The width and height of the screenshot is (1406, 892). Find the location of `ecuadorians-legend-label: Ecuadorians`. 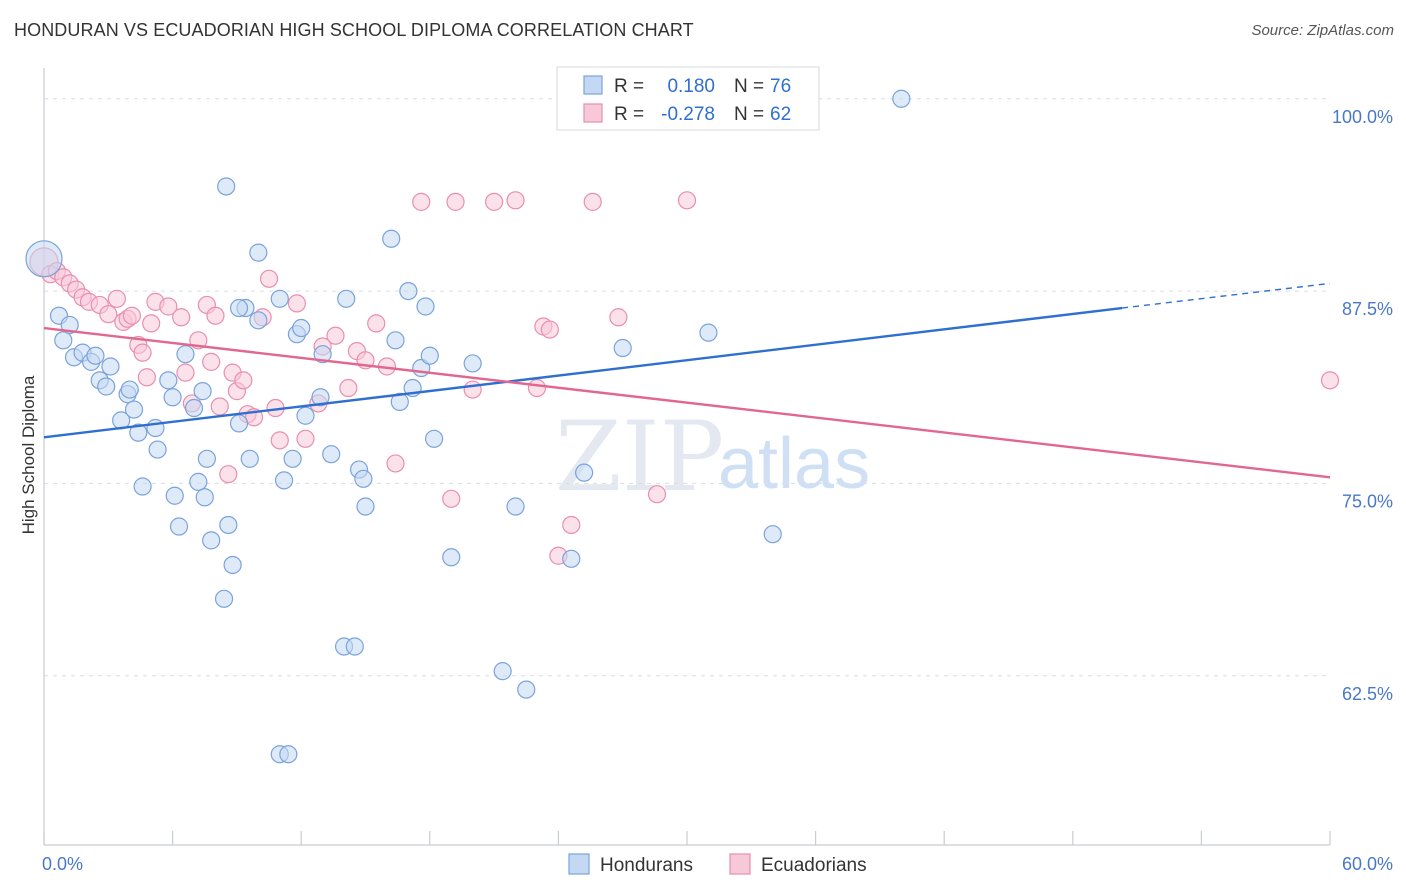

ecuadorians-legend-label: Ecuadorians is located at coordinates (814, 865).